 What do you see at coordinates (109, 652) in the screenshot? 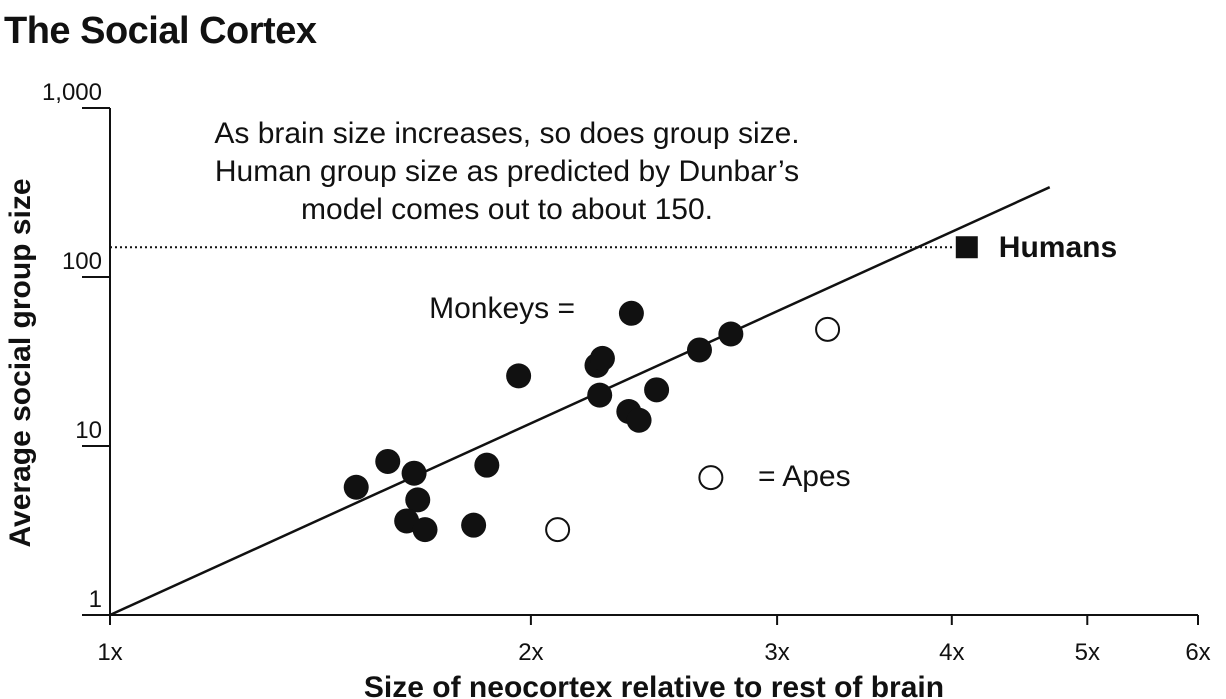
I see `x-tick-label: 1x` at bounding box center [109, 652].